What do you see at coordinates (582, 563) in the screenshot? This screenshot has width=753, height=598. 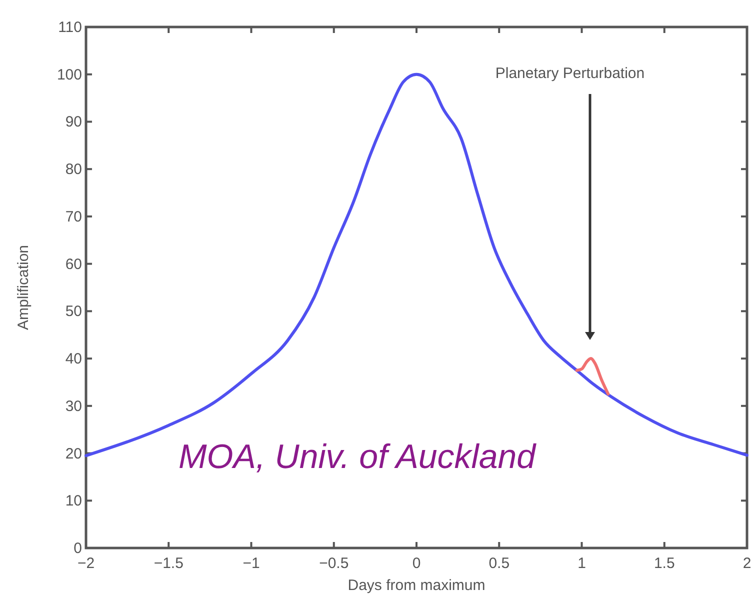 I see `x-tick-label: 1` at bounding box center [582, 563].